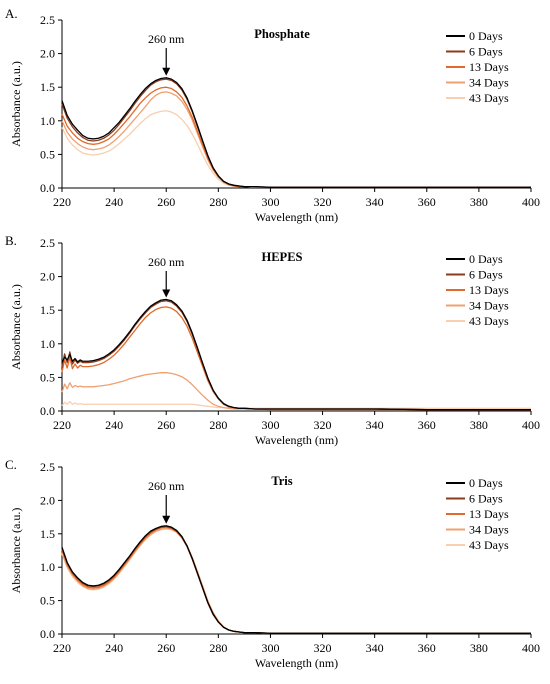  What do you see at coordinates (282, 257) in the screenshot?
I see `panel-title: HEPES` at bounding box center [282, 257].